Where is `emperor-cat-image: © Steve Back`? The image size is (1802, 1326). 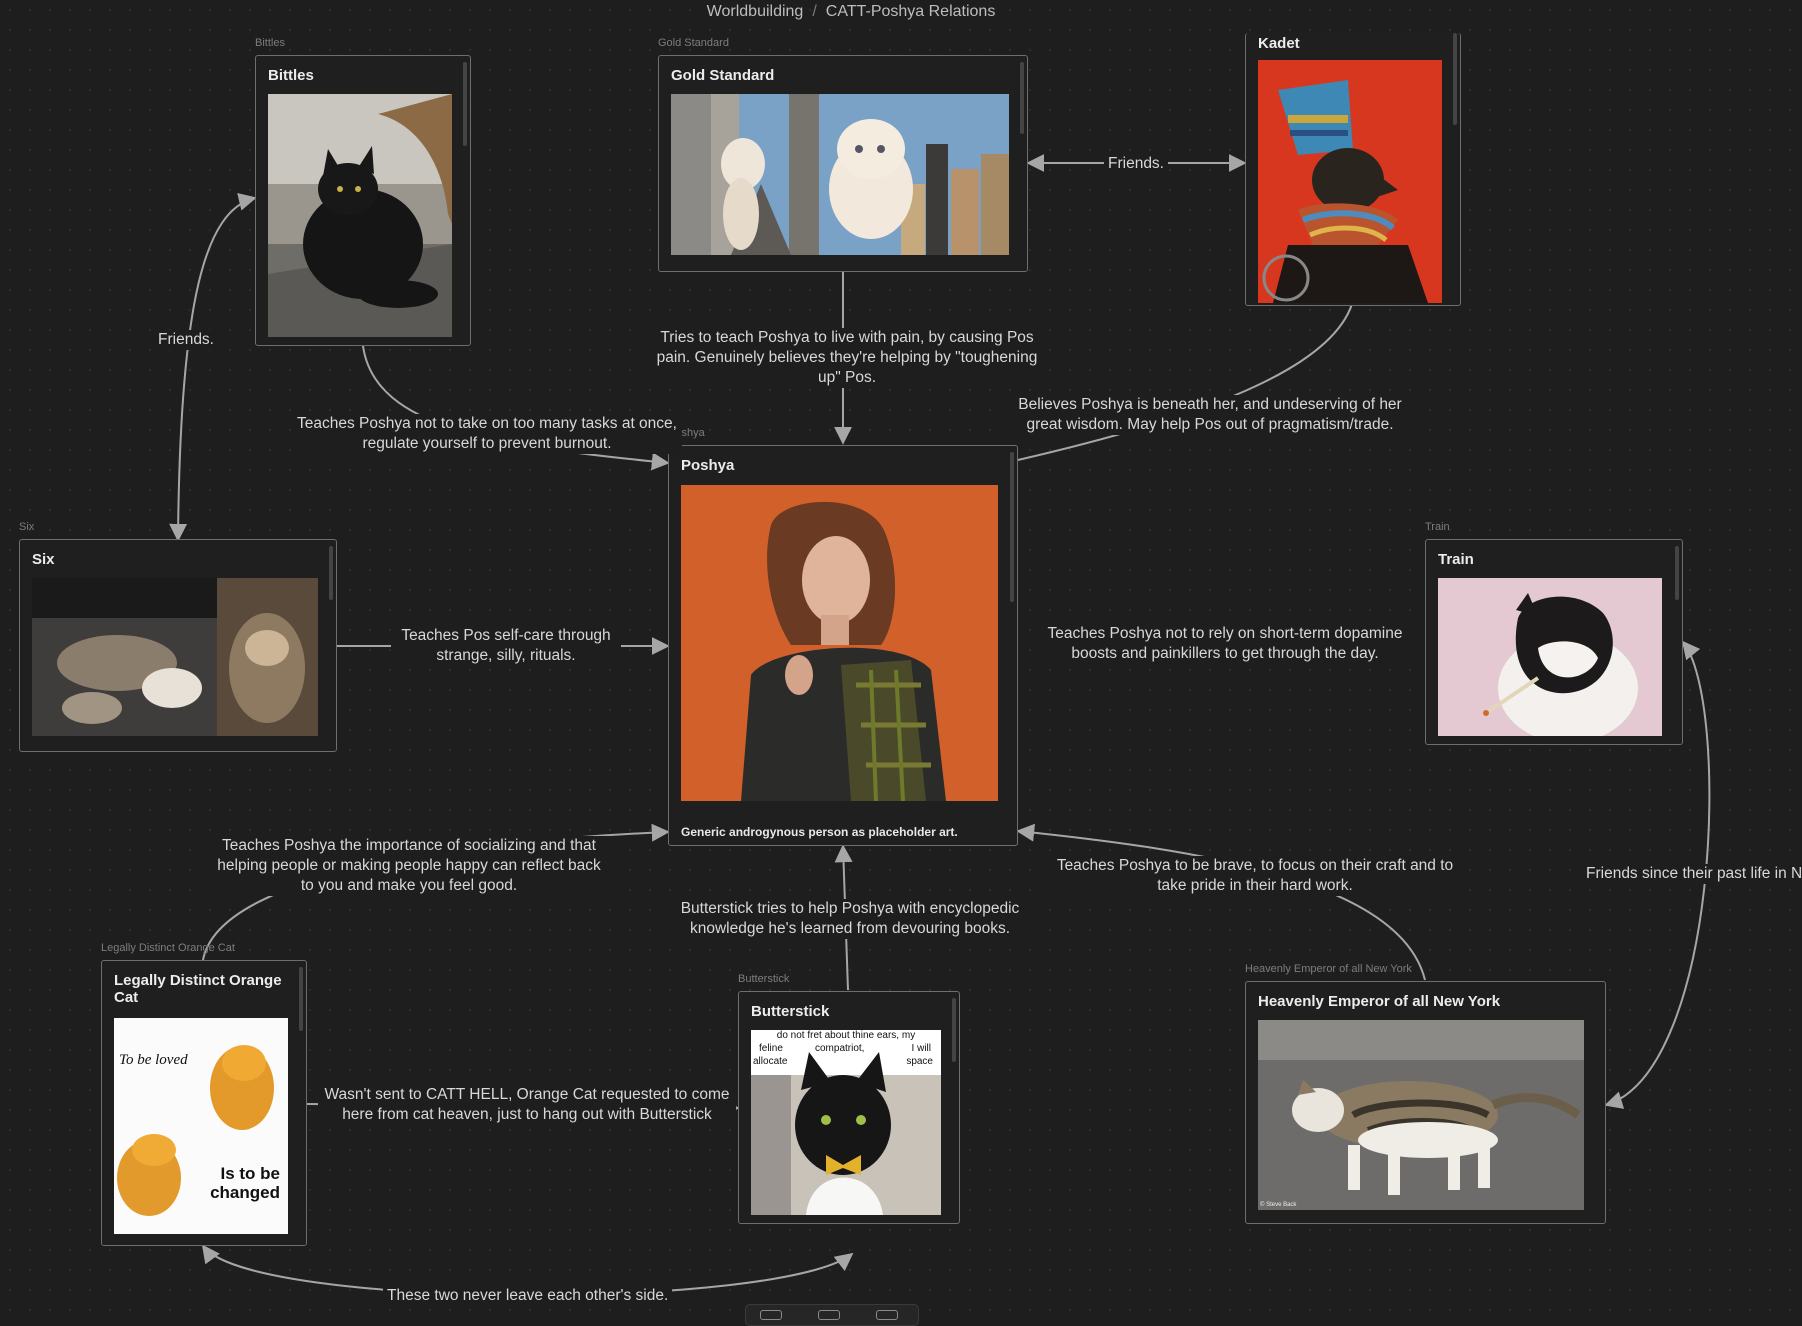 emperor-cat-image: © Steve Back is located at coordinates (1421, 1115).